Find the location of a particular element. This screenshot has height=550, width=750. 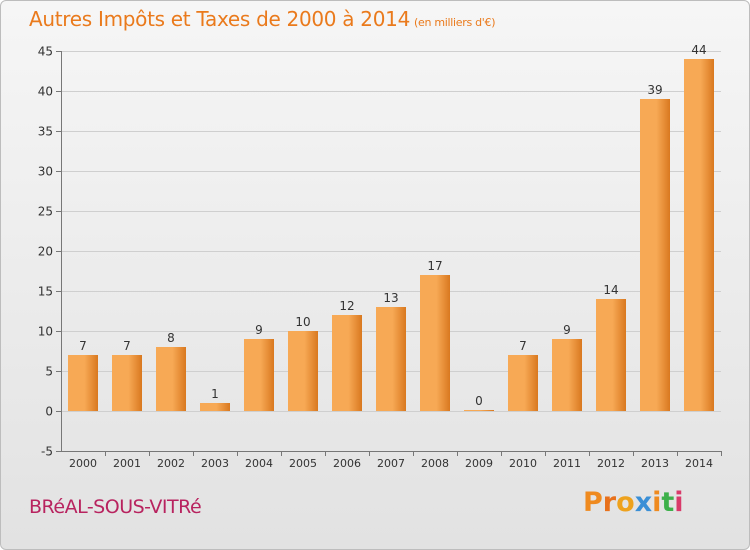

y-tick-label: 45 is located at coordinates (45, 52).